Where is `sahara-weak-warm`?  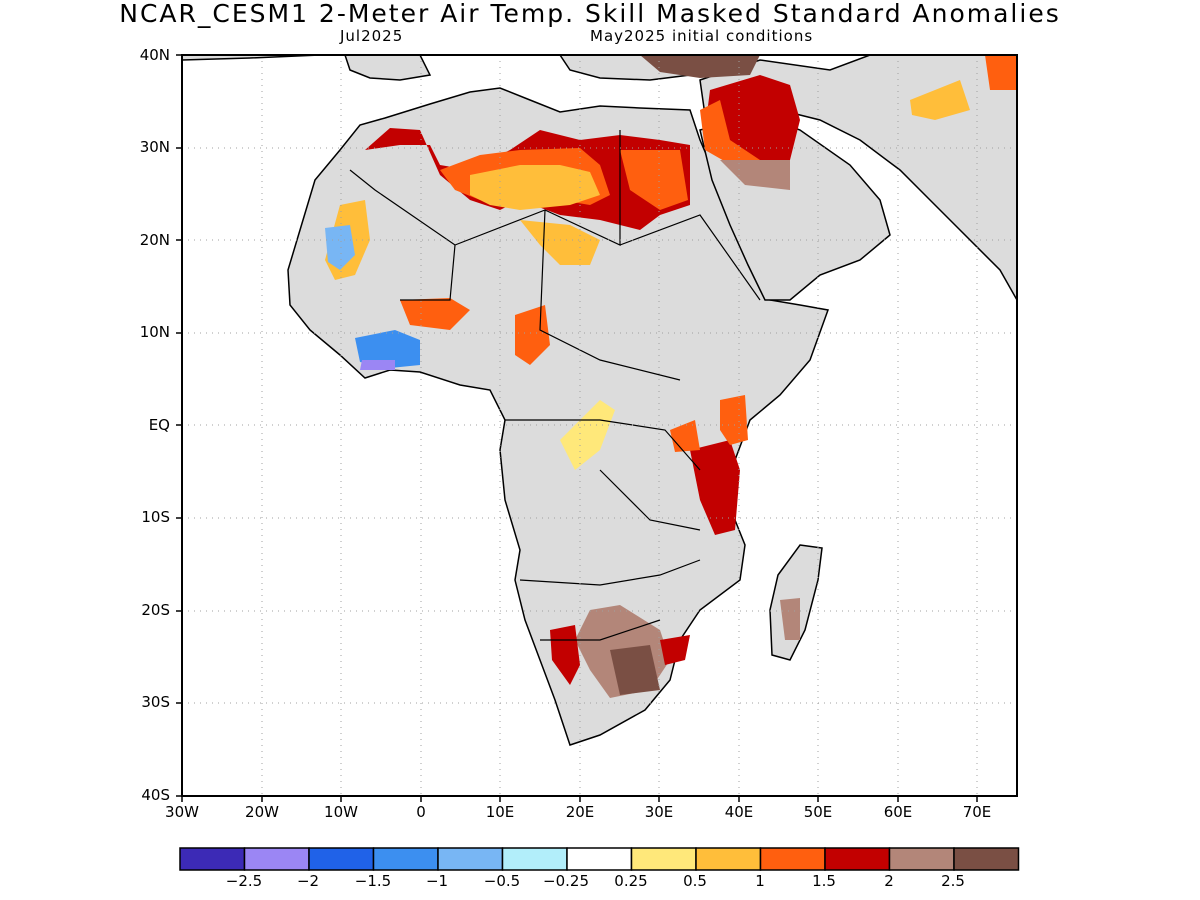 sahara-weak-warm is located at coordinates (535, 215).